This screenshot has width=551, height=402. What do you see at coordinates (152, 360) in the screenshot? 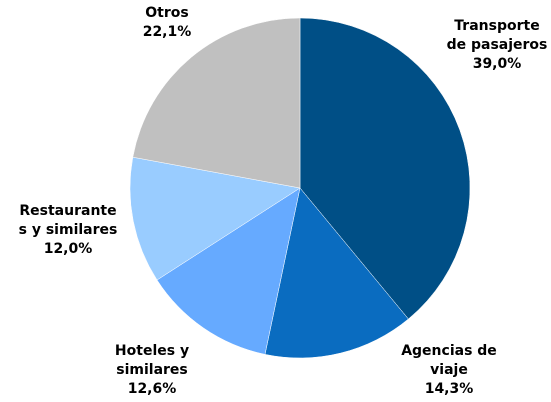
I see `slice-label: Hoteles y similares` at bounding box center [152, 360].